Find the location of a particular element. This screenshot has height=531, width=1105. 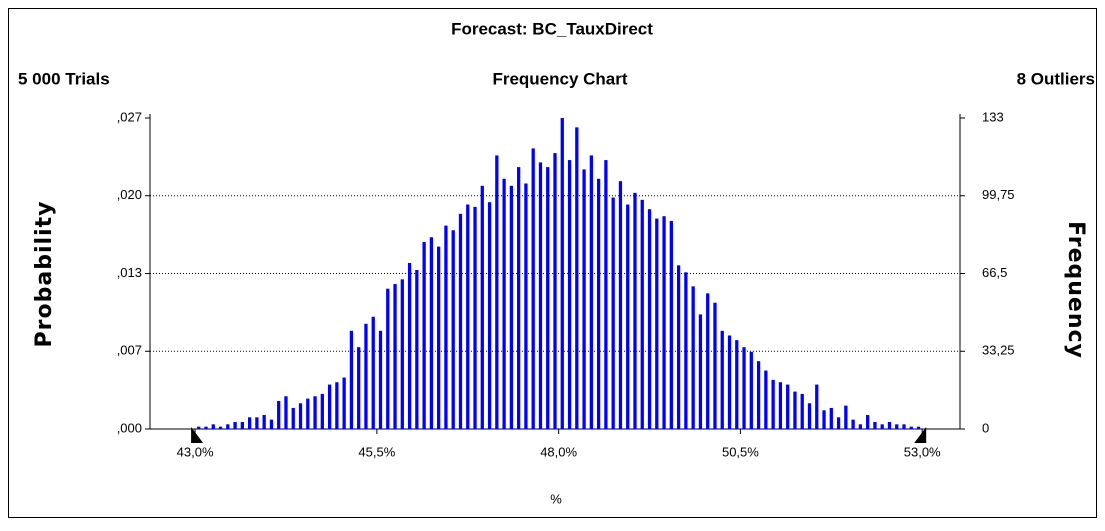

left-grabber is located at coordinates (197, 435).